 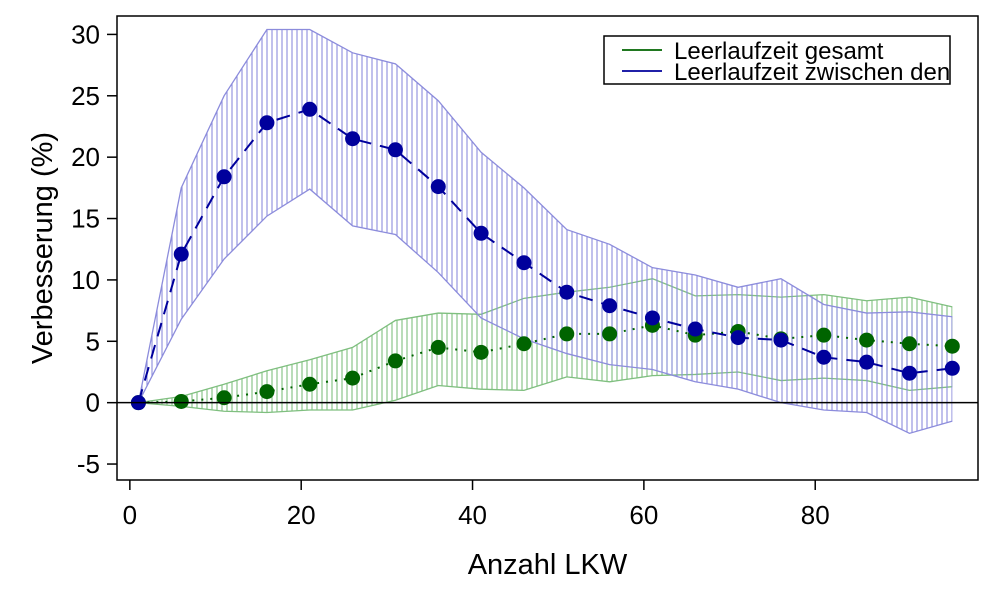 What do you see at coordinates (812, 72) in the screenshot?
I see `legend-label-1: Leerlaufzeit zwischen den` at bounding box center [812, 72].